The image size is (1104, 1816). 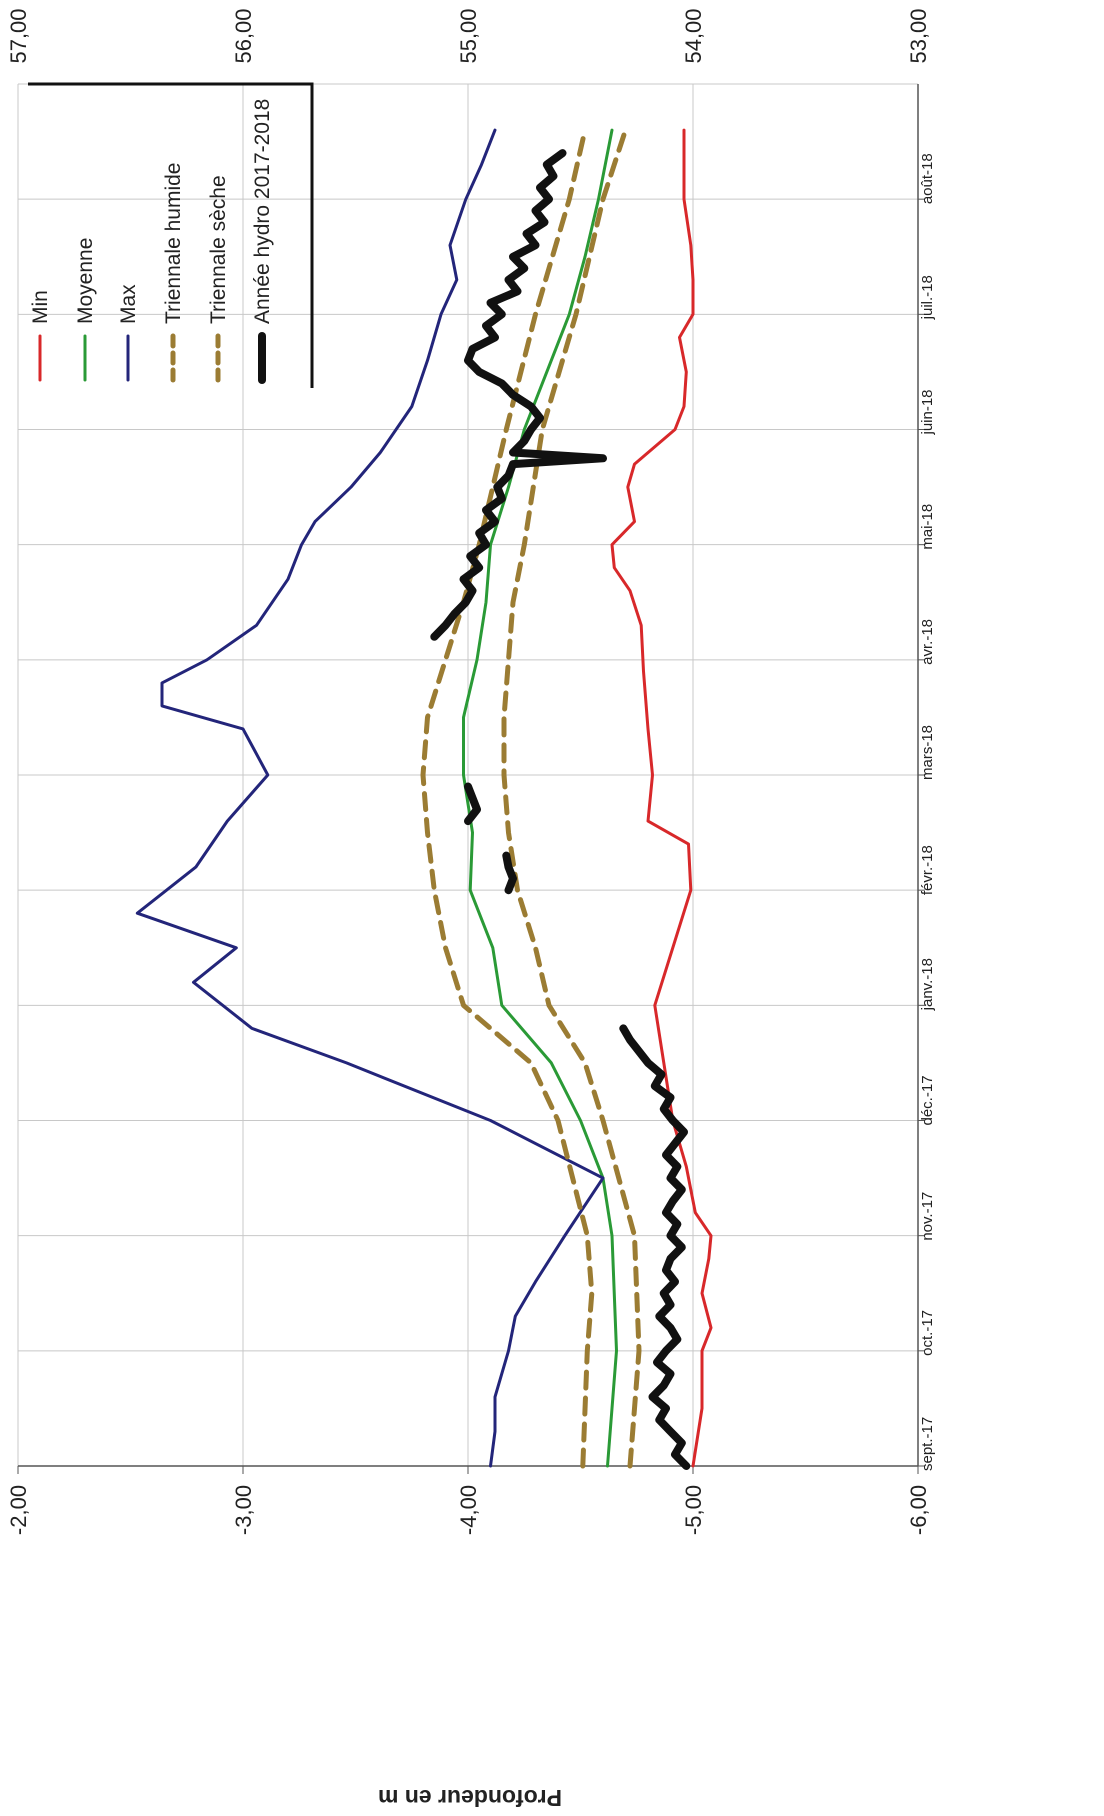 What do you see at coordinates (661, 798) in the screenshot?
I see `series-line-min` at bounding box center [661, 798].